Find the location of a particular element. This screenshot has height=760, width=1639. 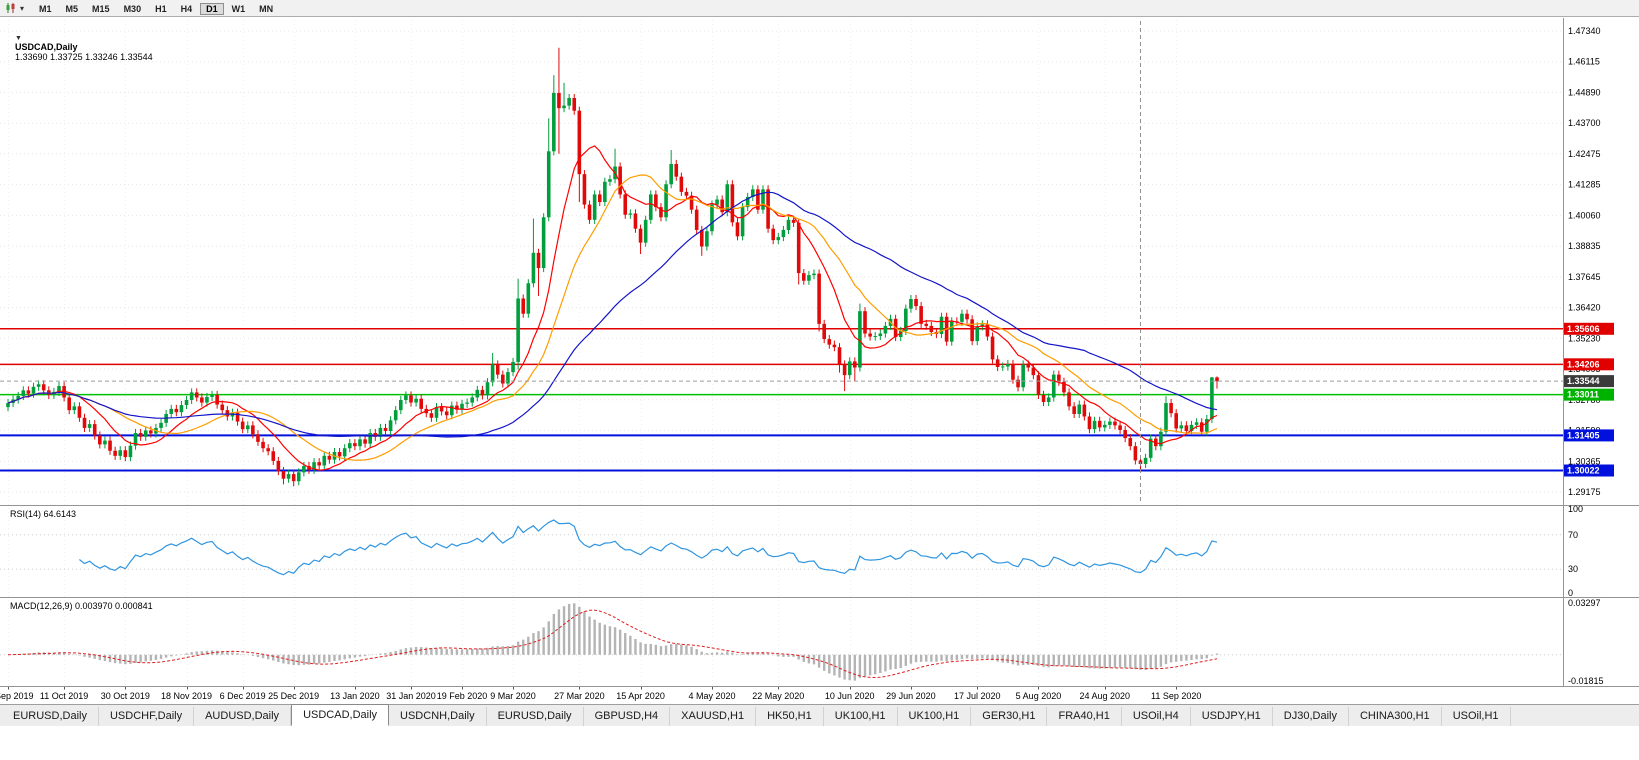

chart-tab-USDJPY-H1: USDJPY,H1 is located at coordinates (1232, 716).